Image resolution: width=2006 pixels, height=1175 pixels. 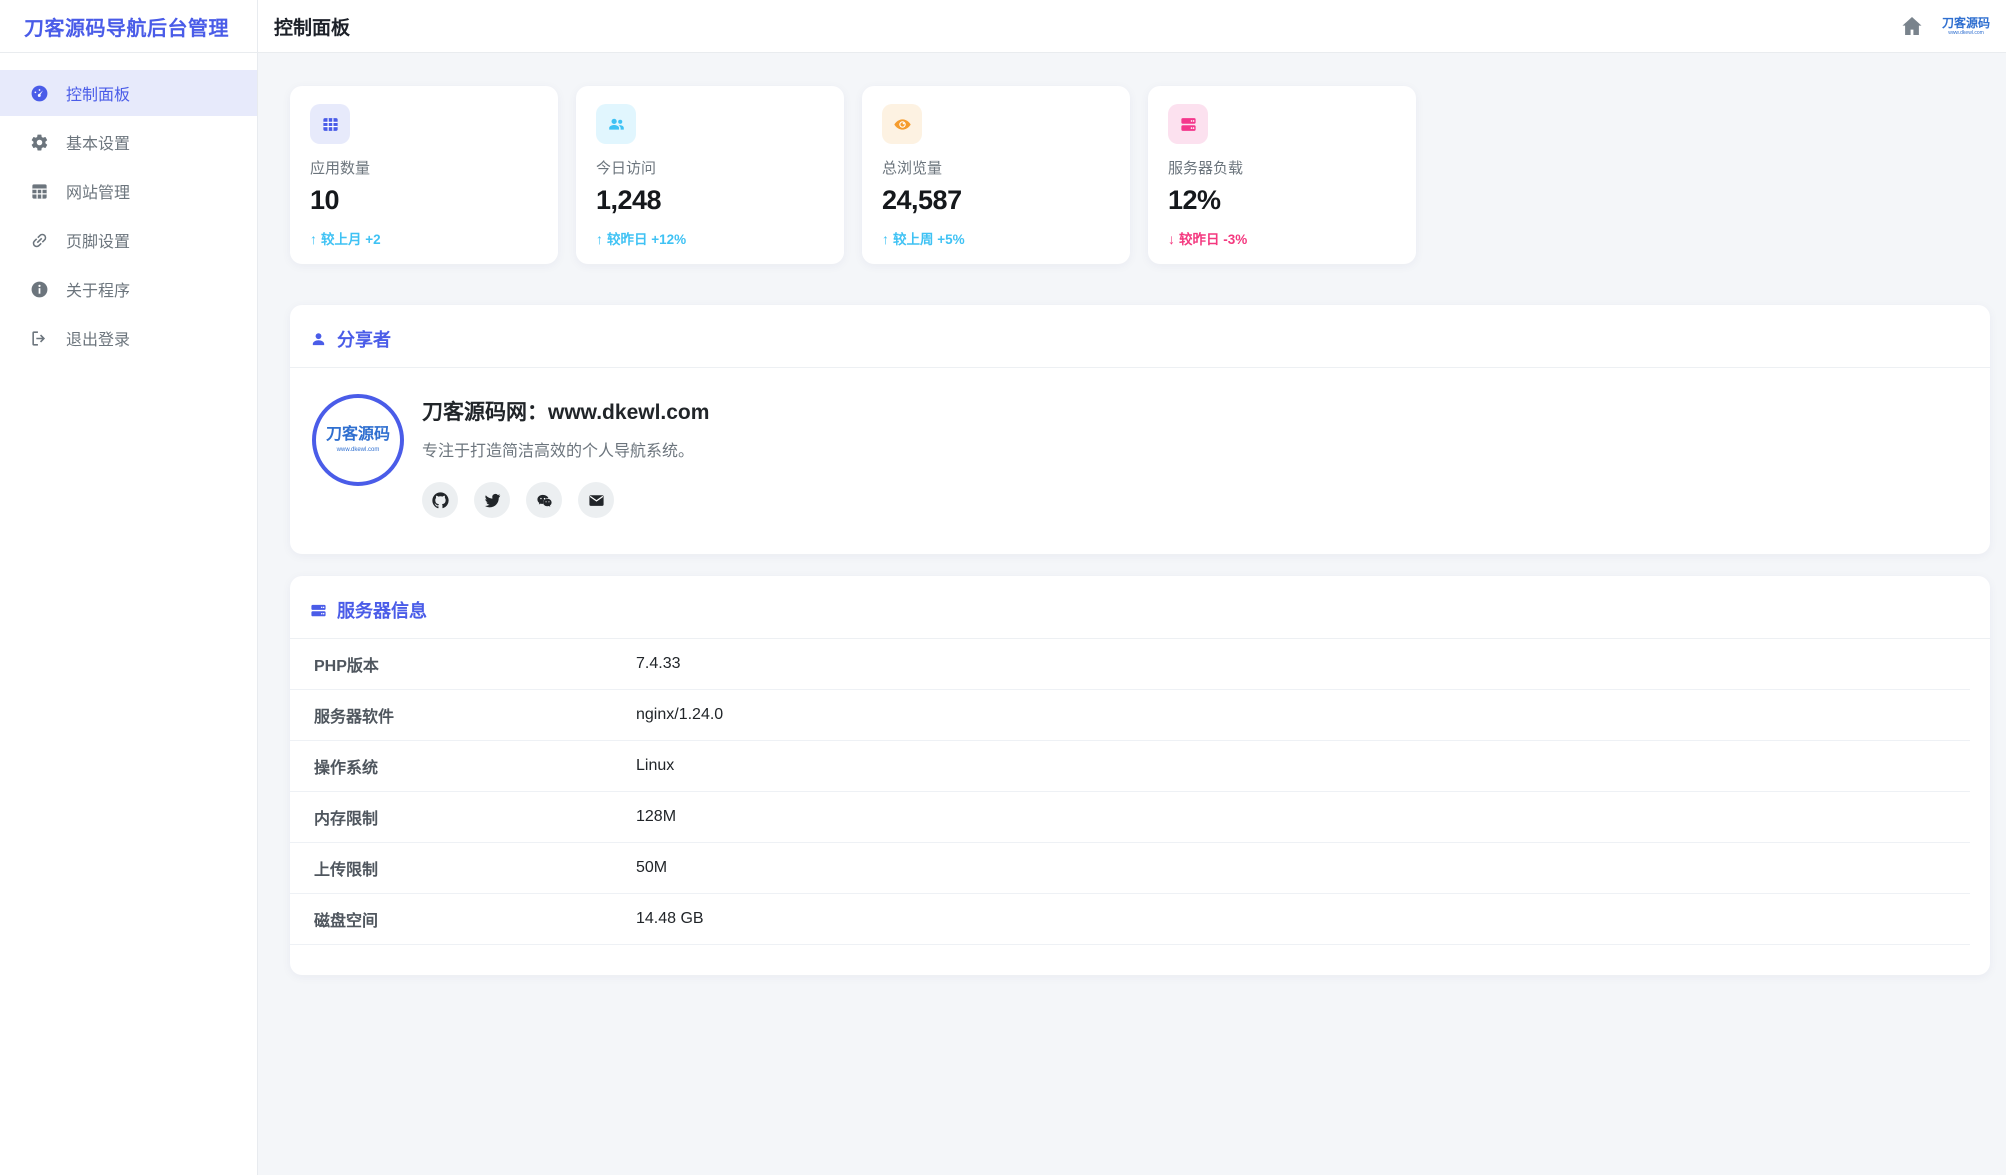 What do you see at coordinates (312, 28) in the screenshot?
I see `page-title: 控制面板` at bounding box center [312, 28].